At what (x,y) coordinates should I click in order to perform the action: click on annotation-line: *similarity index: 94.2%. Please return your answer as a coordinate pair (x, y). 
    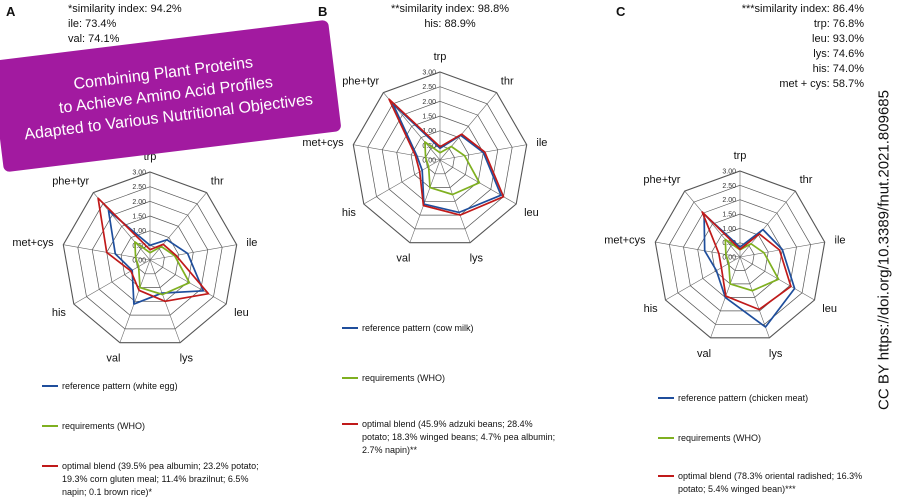
    Looking at the image, I should click on (125, 9).